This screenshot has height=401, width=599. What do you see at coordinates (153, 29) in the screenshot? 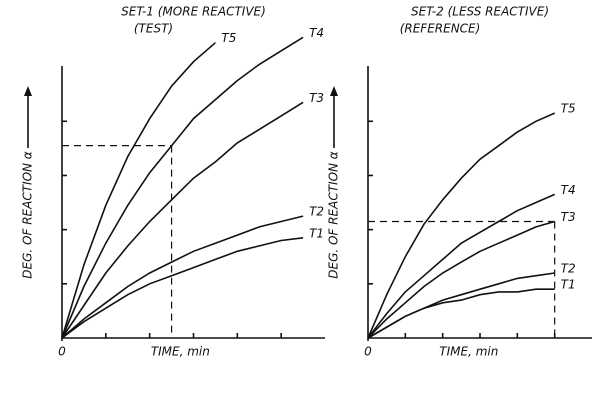
I see `chart-subtitle: (TEST)` at bounding box center [153, 29].